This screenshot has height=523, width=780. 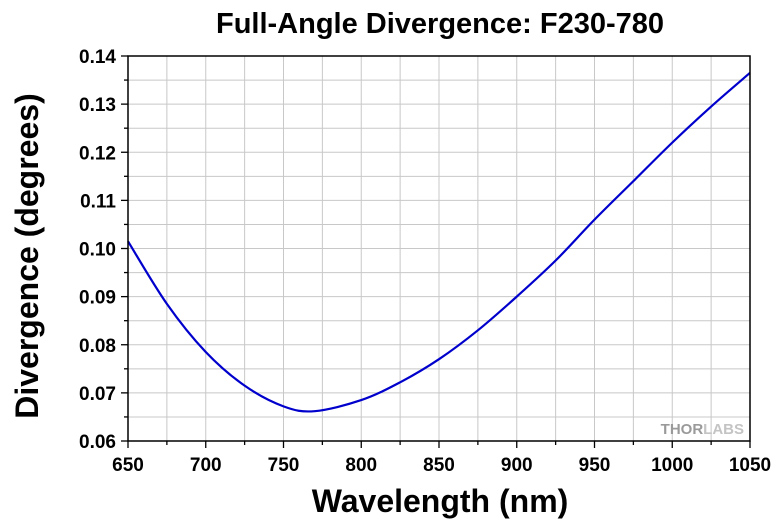 What do you see at coordinates (98, 201) in the screenshot?
I see `y-tick-label: 0.11` at bounding box center [98, 201].